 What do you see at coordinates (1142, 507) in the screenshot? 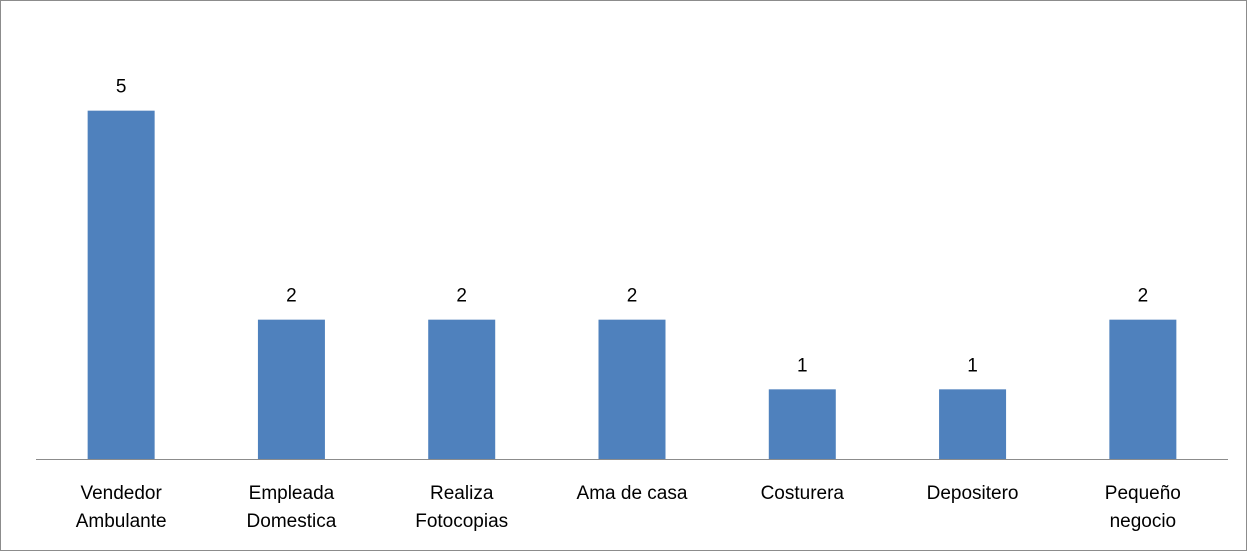
I see `x-tick-label: Pequeño negocio` at bounding box center [1142, 507].